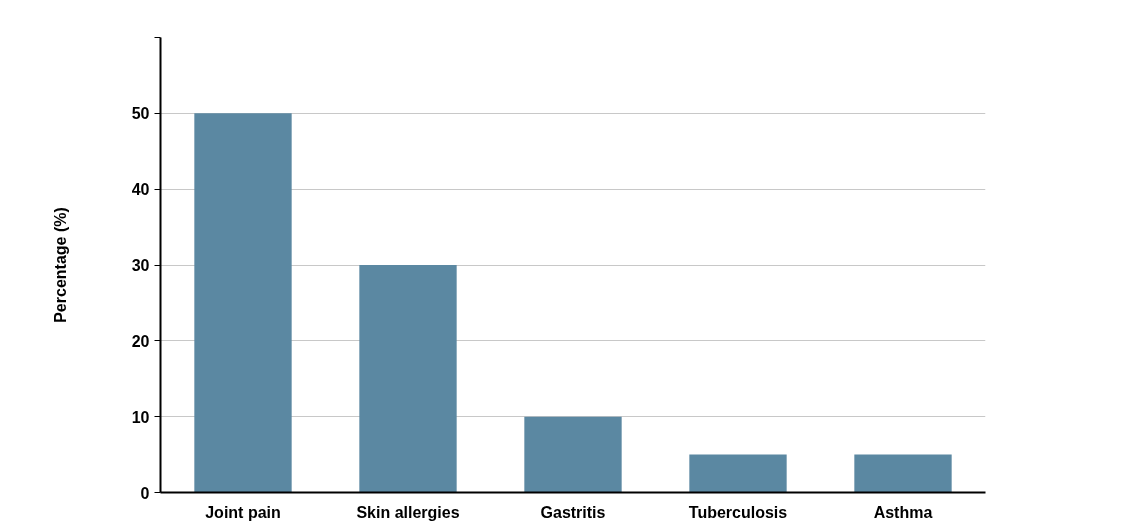  I want to click on x-tick-label: Skin allergies, so click(408, 512).